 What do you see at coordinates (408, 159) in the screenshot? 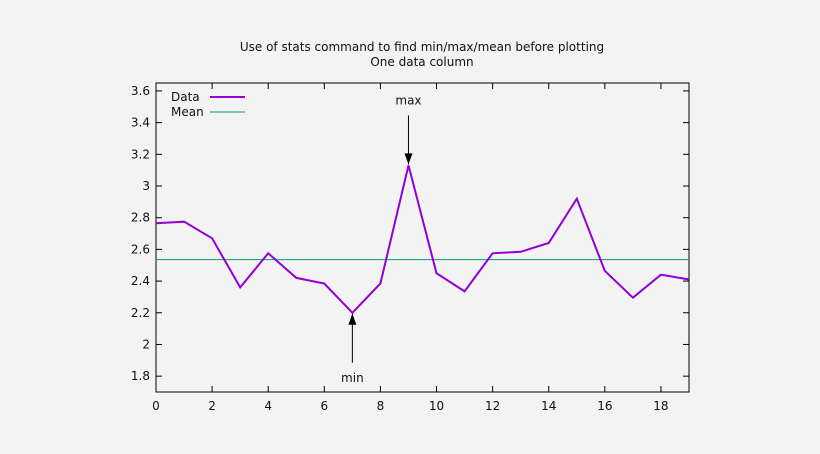
I see `annotation-arrowhead-max` at bounding box center [408, 159].